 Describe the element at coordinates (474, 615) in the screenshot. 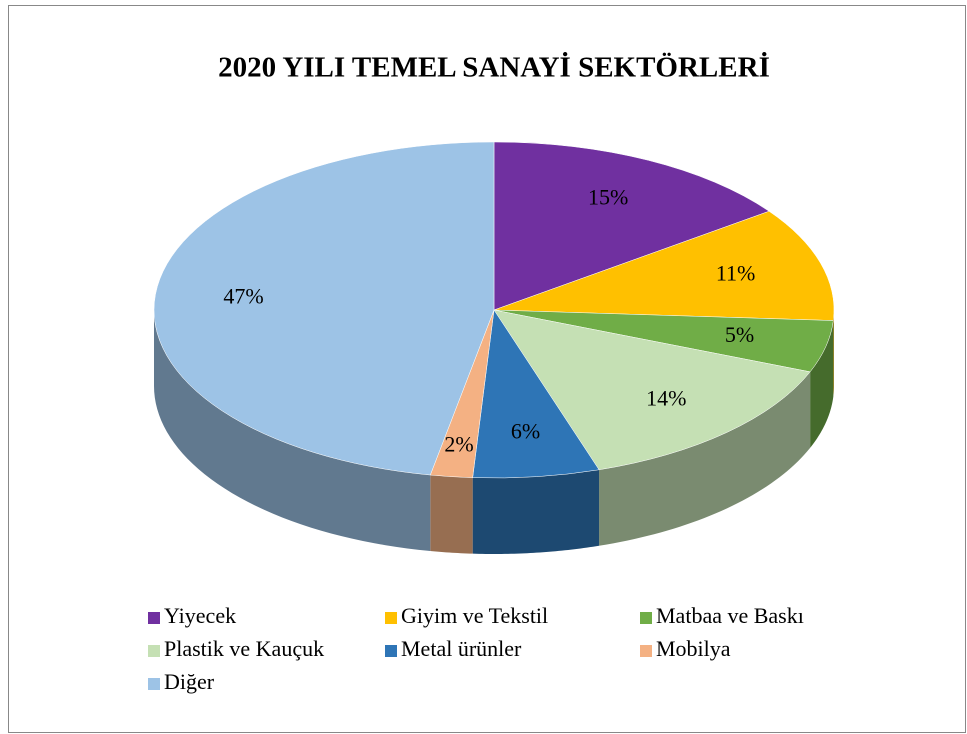

I see `legend-label: Giyim ve Tekstil` at that location.